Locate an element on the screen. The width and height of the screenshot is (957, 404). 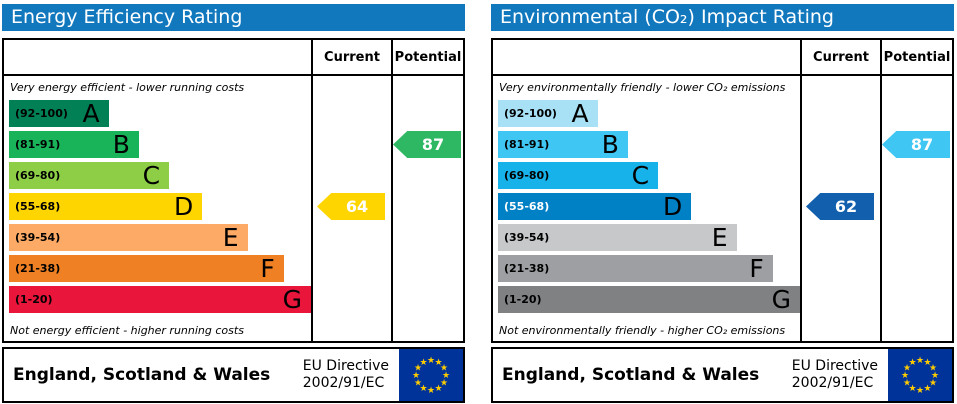
current-rating-arrow: 62 is located at coordinates (840, 206).